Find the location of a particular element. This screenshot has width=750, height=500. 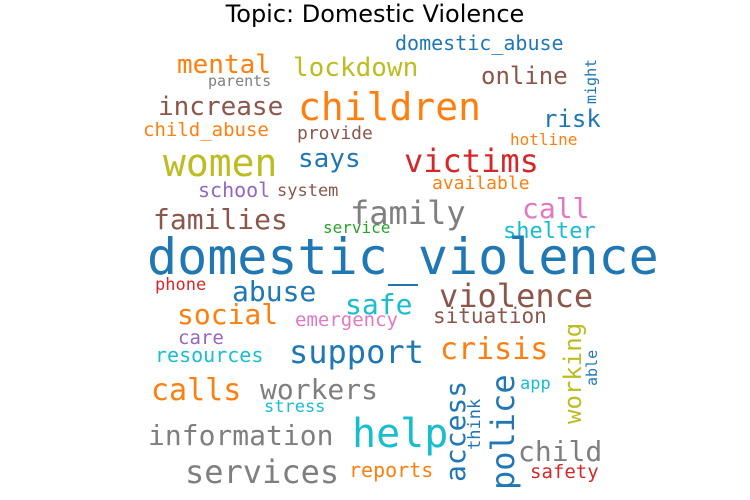

word-lockdown: lockdown is located at coordinates (356, 68).